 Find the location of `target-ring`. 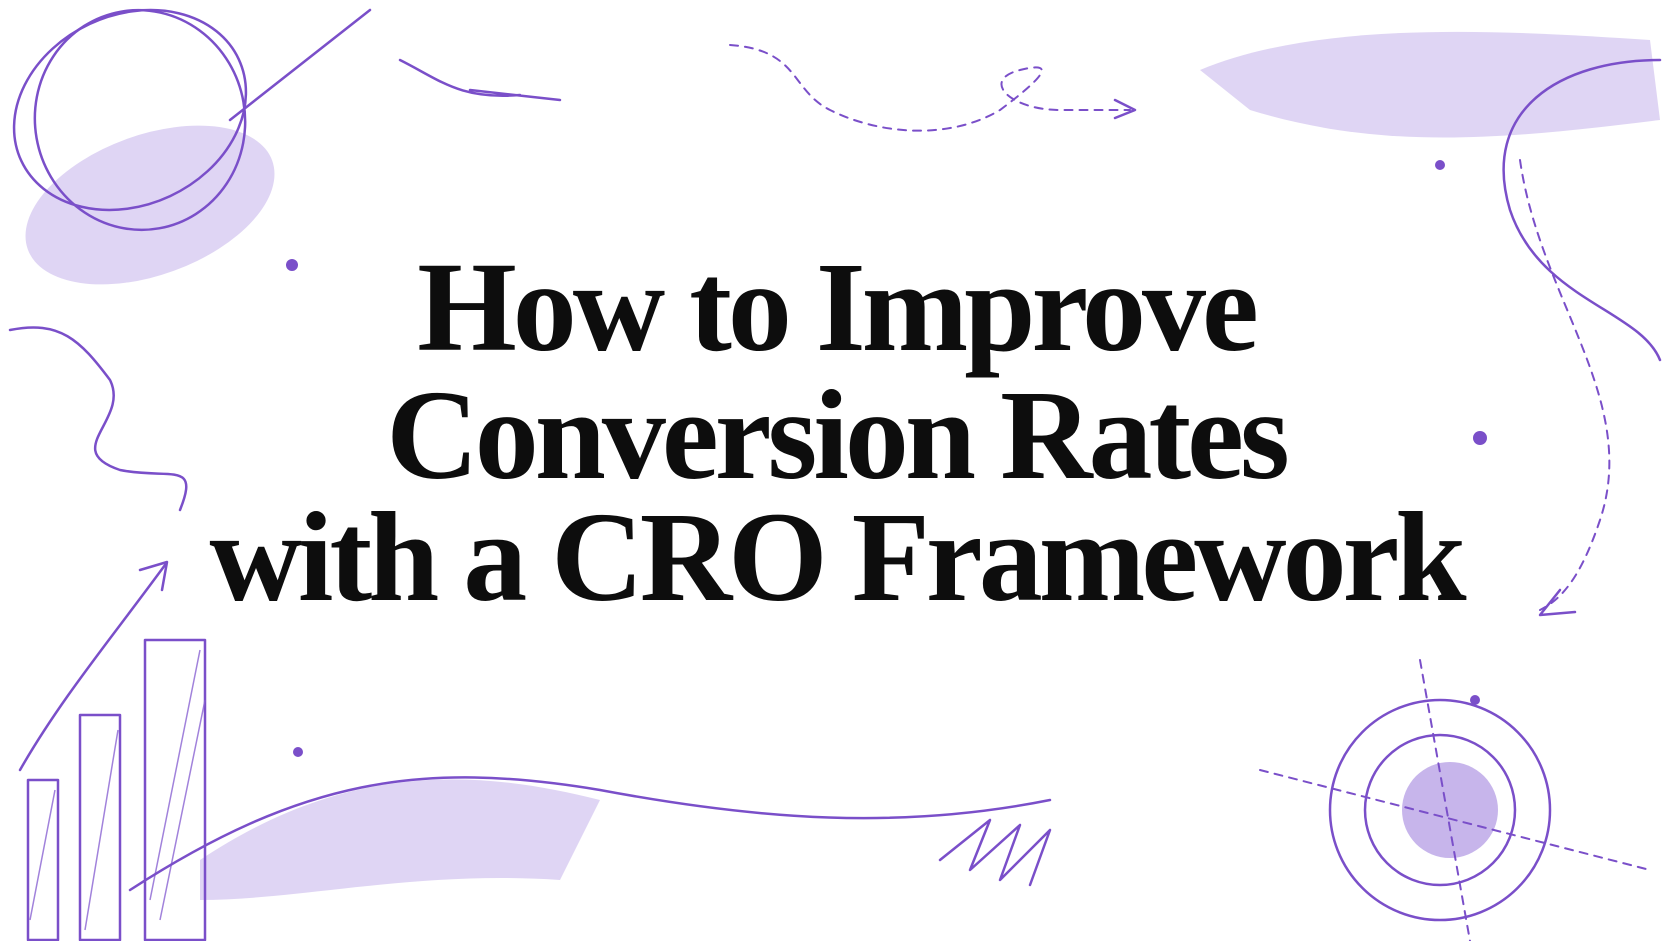

target-ring is located at coordinates (1440, 810).